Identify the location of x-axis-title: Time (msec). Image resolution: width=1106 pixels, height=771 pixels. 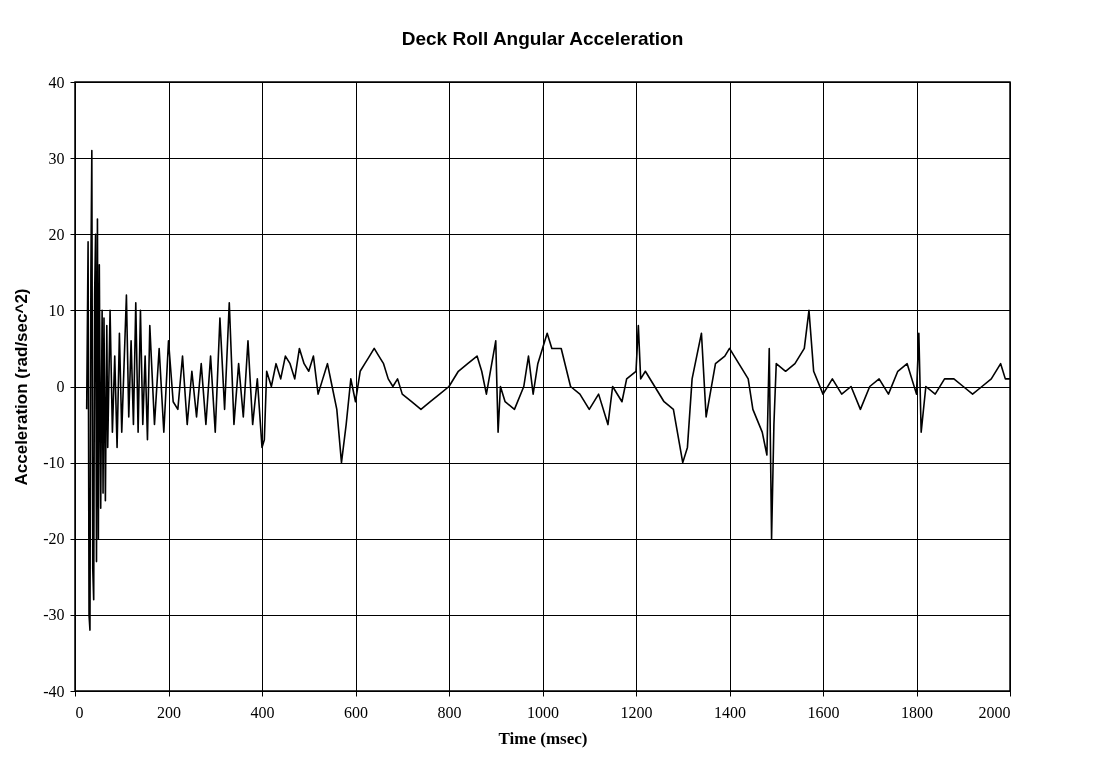
(543, 738).